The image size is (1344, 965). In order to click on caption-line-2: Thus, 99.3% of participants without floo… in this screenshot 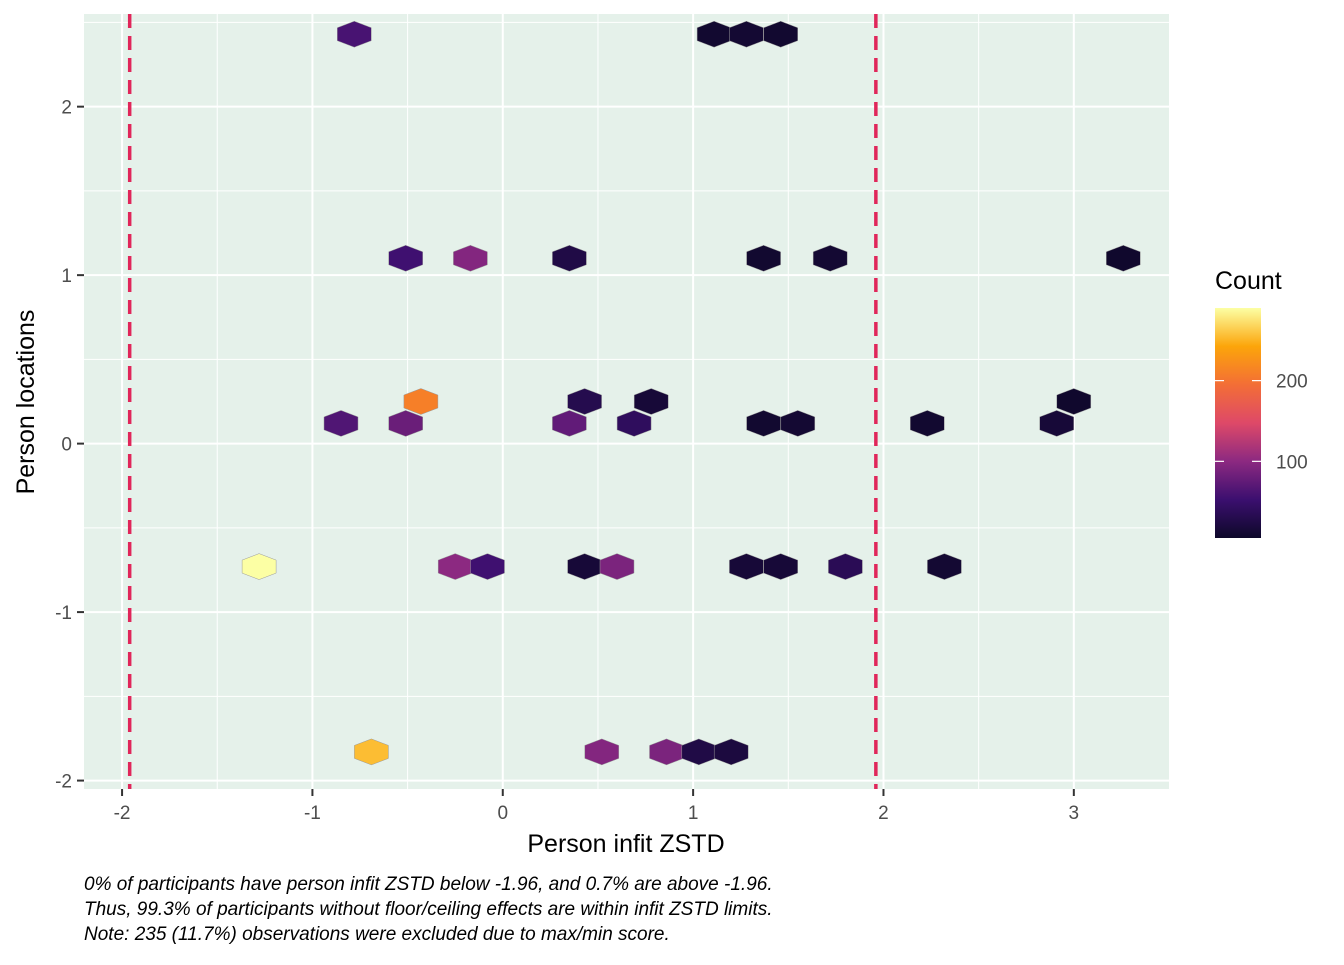, I will do `click(428, 909)`.